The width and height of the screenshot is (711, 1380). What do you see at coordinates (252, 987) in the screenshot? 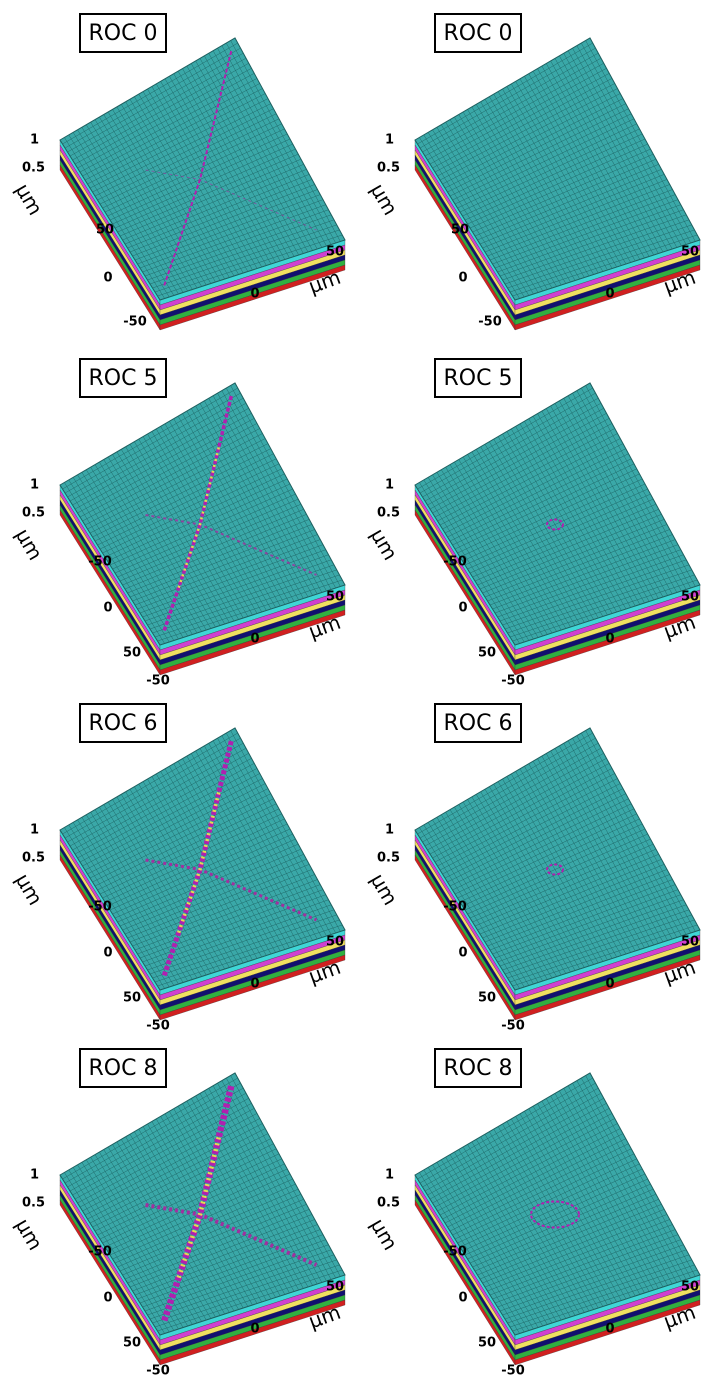
I see `side-layer` at bounding box center [252, 987].